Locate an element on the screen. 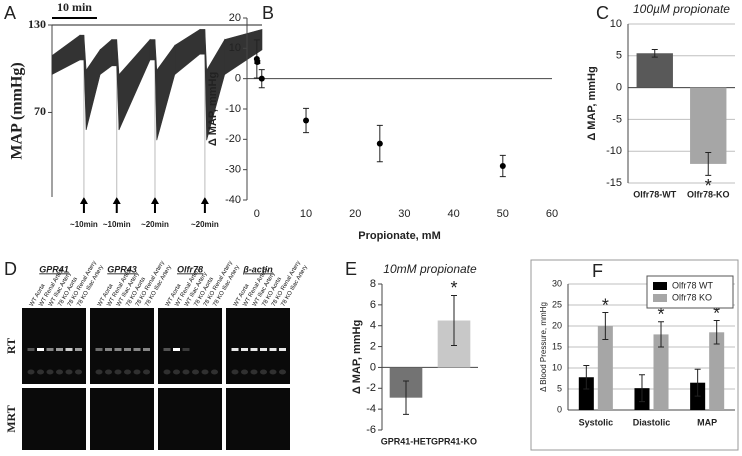 The image size is (742, 456). y-tick-label: 30 is located at coordinates (557, 283).